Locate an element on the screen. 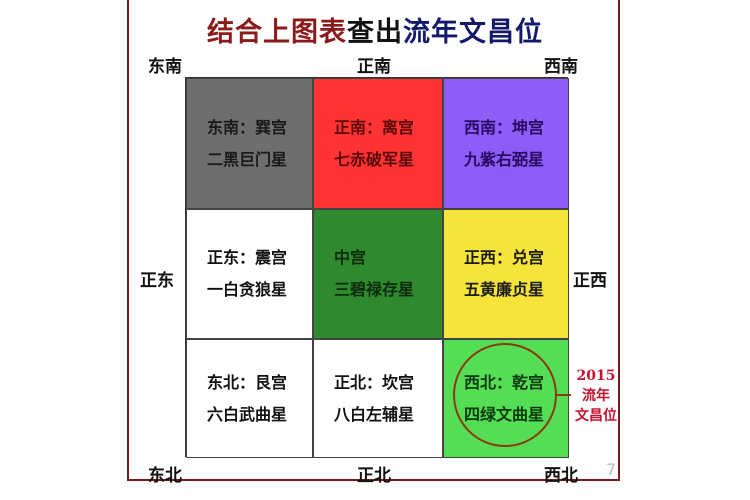 Image resolution: width=750 pixels, height=500 pixels. palace-name: 东南：巽宫 is located at coordinates (247, 127).